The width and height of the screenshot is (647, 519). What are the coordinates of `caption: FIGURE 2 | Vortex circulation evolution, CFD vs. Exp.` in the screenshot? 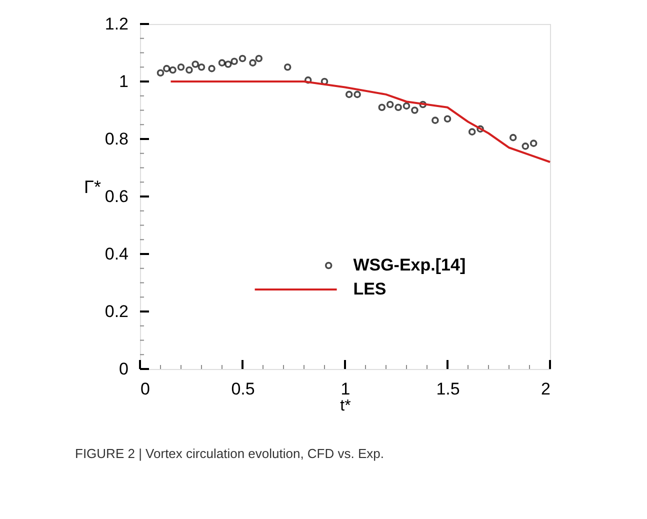 It's located at (229, 453).